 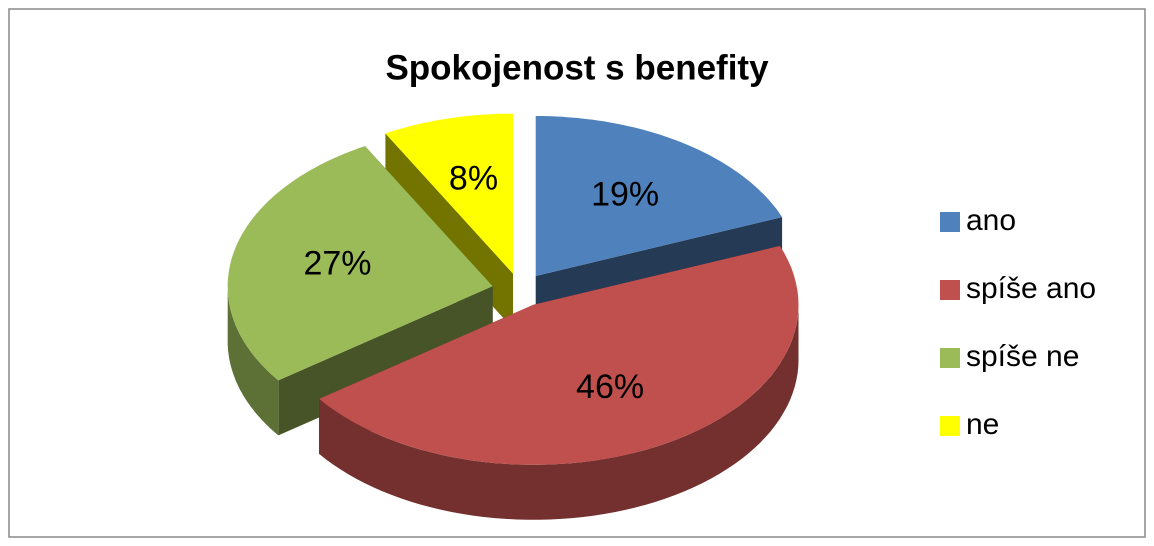 I want to click on legend-label: spíše ano, so click(x=1031, y=288).